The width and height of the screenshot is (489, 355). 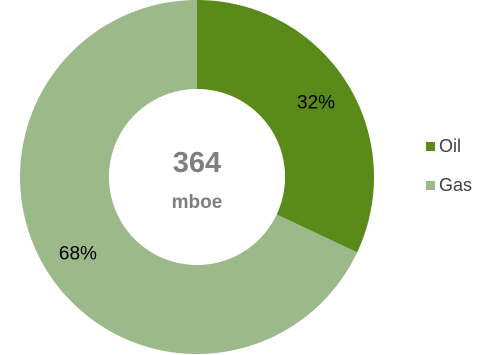 What do you see at coordinates (197, 163) in the screenshot?
I see `center-value: 364` at bounding box center [197, 163].